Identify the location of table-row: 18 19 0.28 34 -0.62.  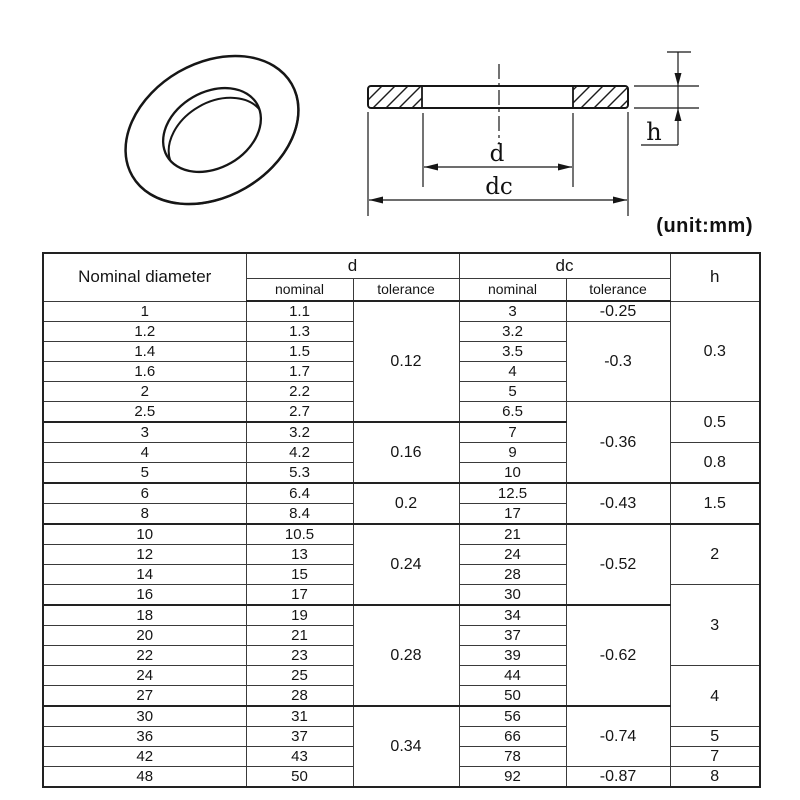
(401, 655).